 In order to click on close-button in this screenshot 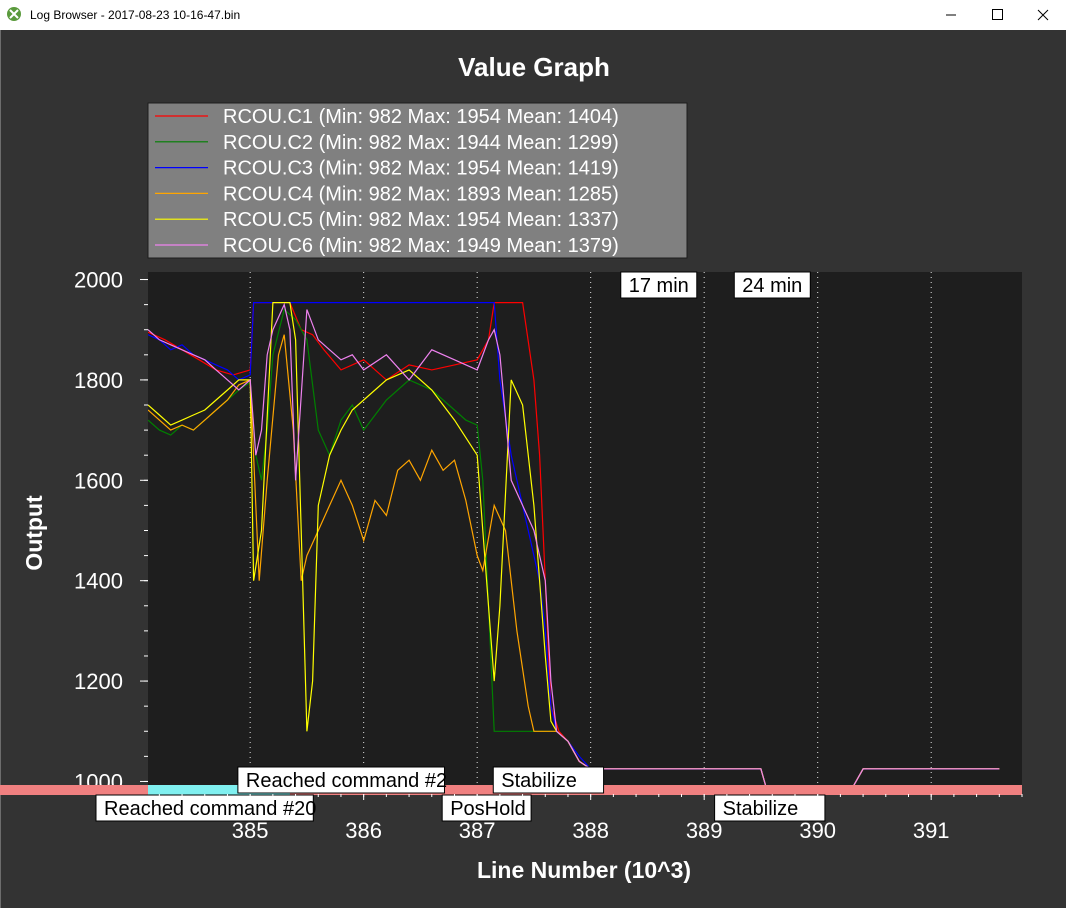, I will do `click(1043, 15)`.